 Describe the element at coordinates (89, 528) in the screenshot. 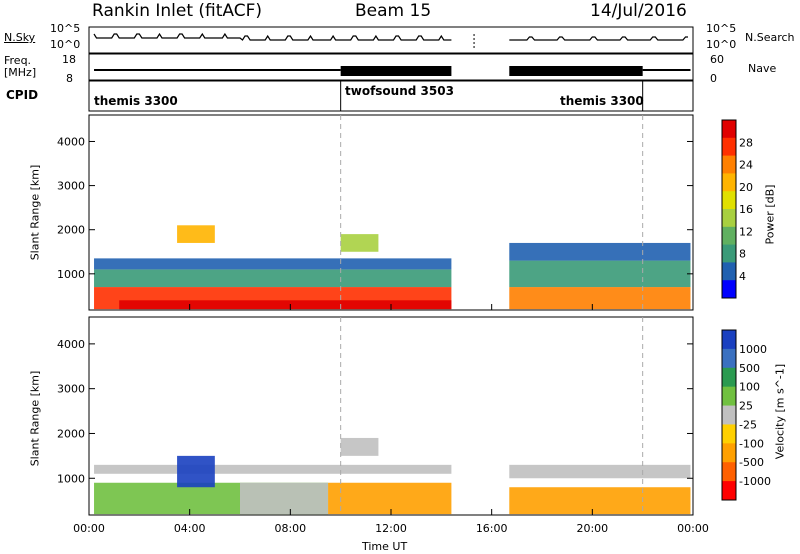

I see `xtick-label-0: 00:00` at that location.